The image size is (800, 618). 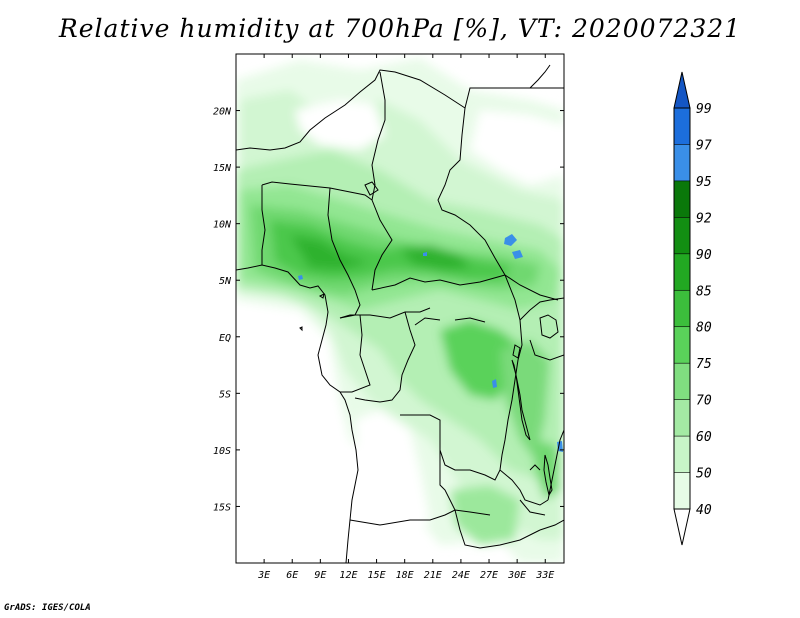 What do you see at coordinates (377, 575) in the screenshot?
I see `x-tick-label: 15E` at bounding box center [377, 575].